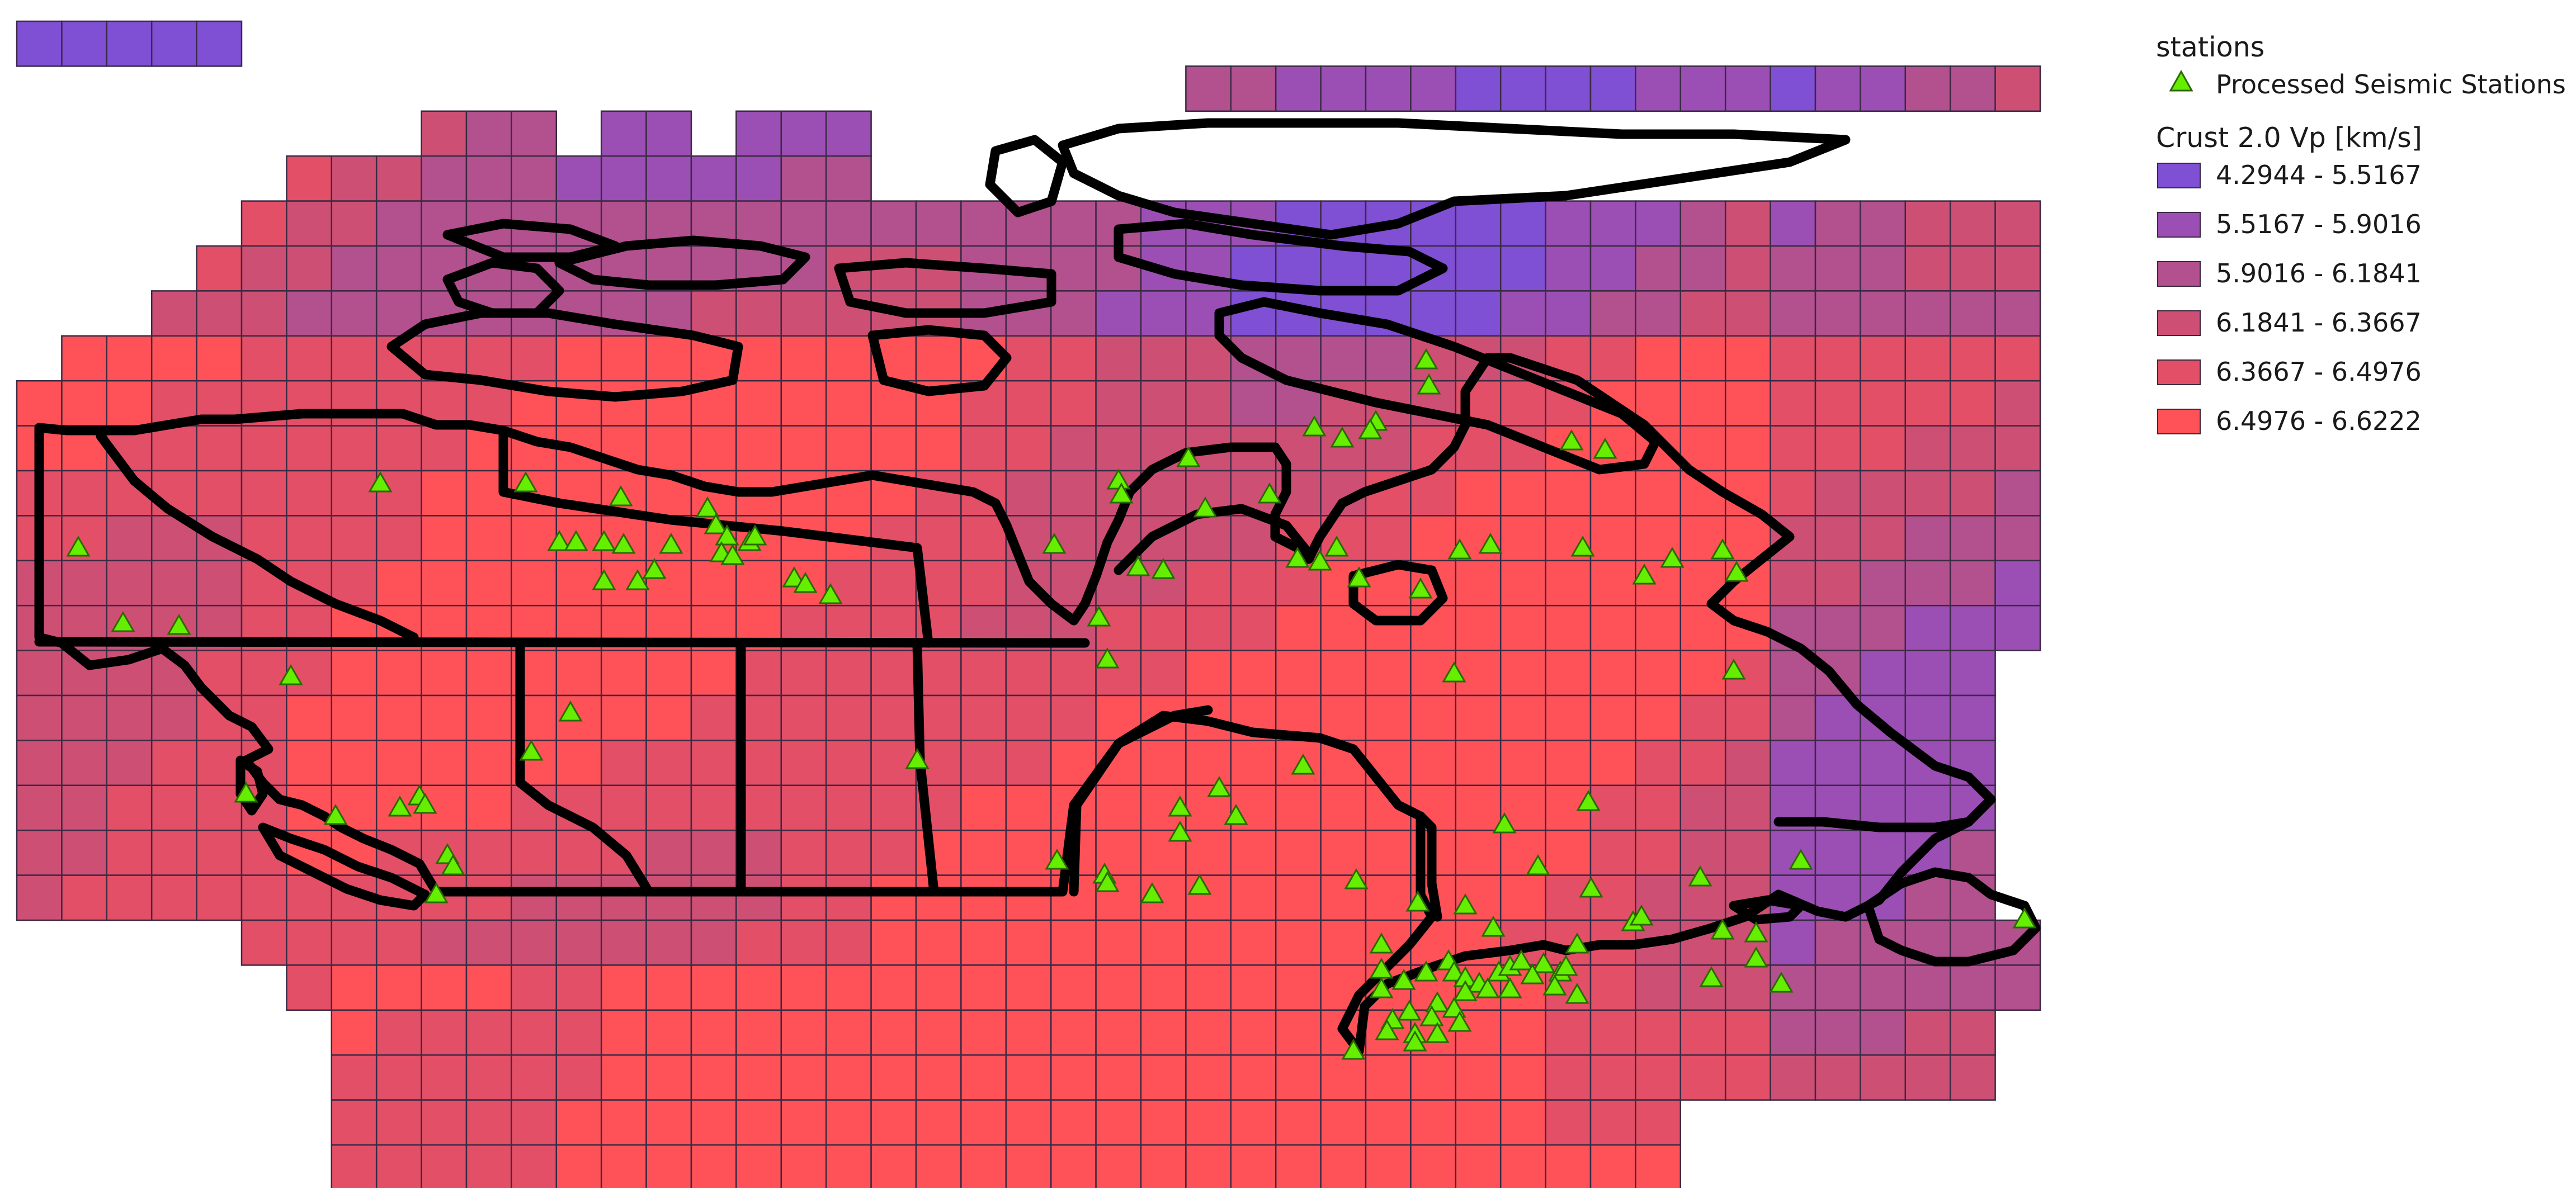 The image size is (2576, 1188). What do you see at coordinates (2319, 273) in the screenshot?
I see `legend-class-label: 5.9016 - 6.1841` at bounding box center [2319, 273].